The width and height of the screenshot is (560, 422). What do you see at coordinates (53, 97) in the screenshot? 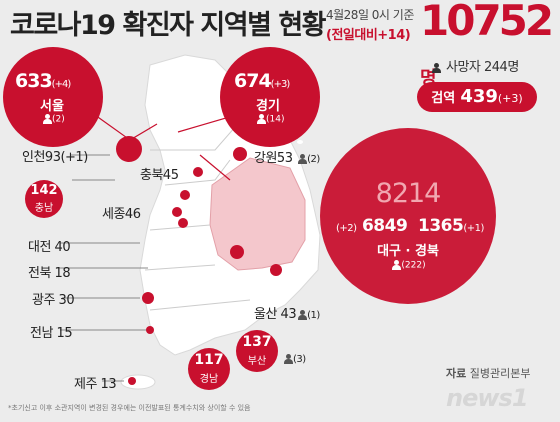
I see `seoul-circle: 633(+4) 서울 (2)` at bounding box center [53, 97].